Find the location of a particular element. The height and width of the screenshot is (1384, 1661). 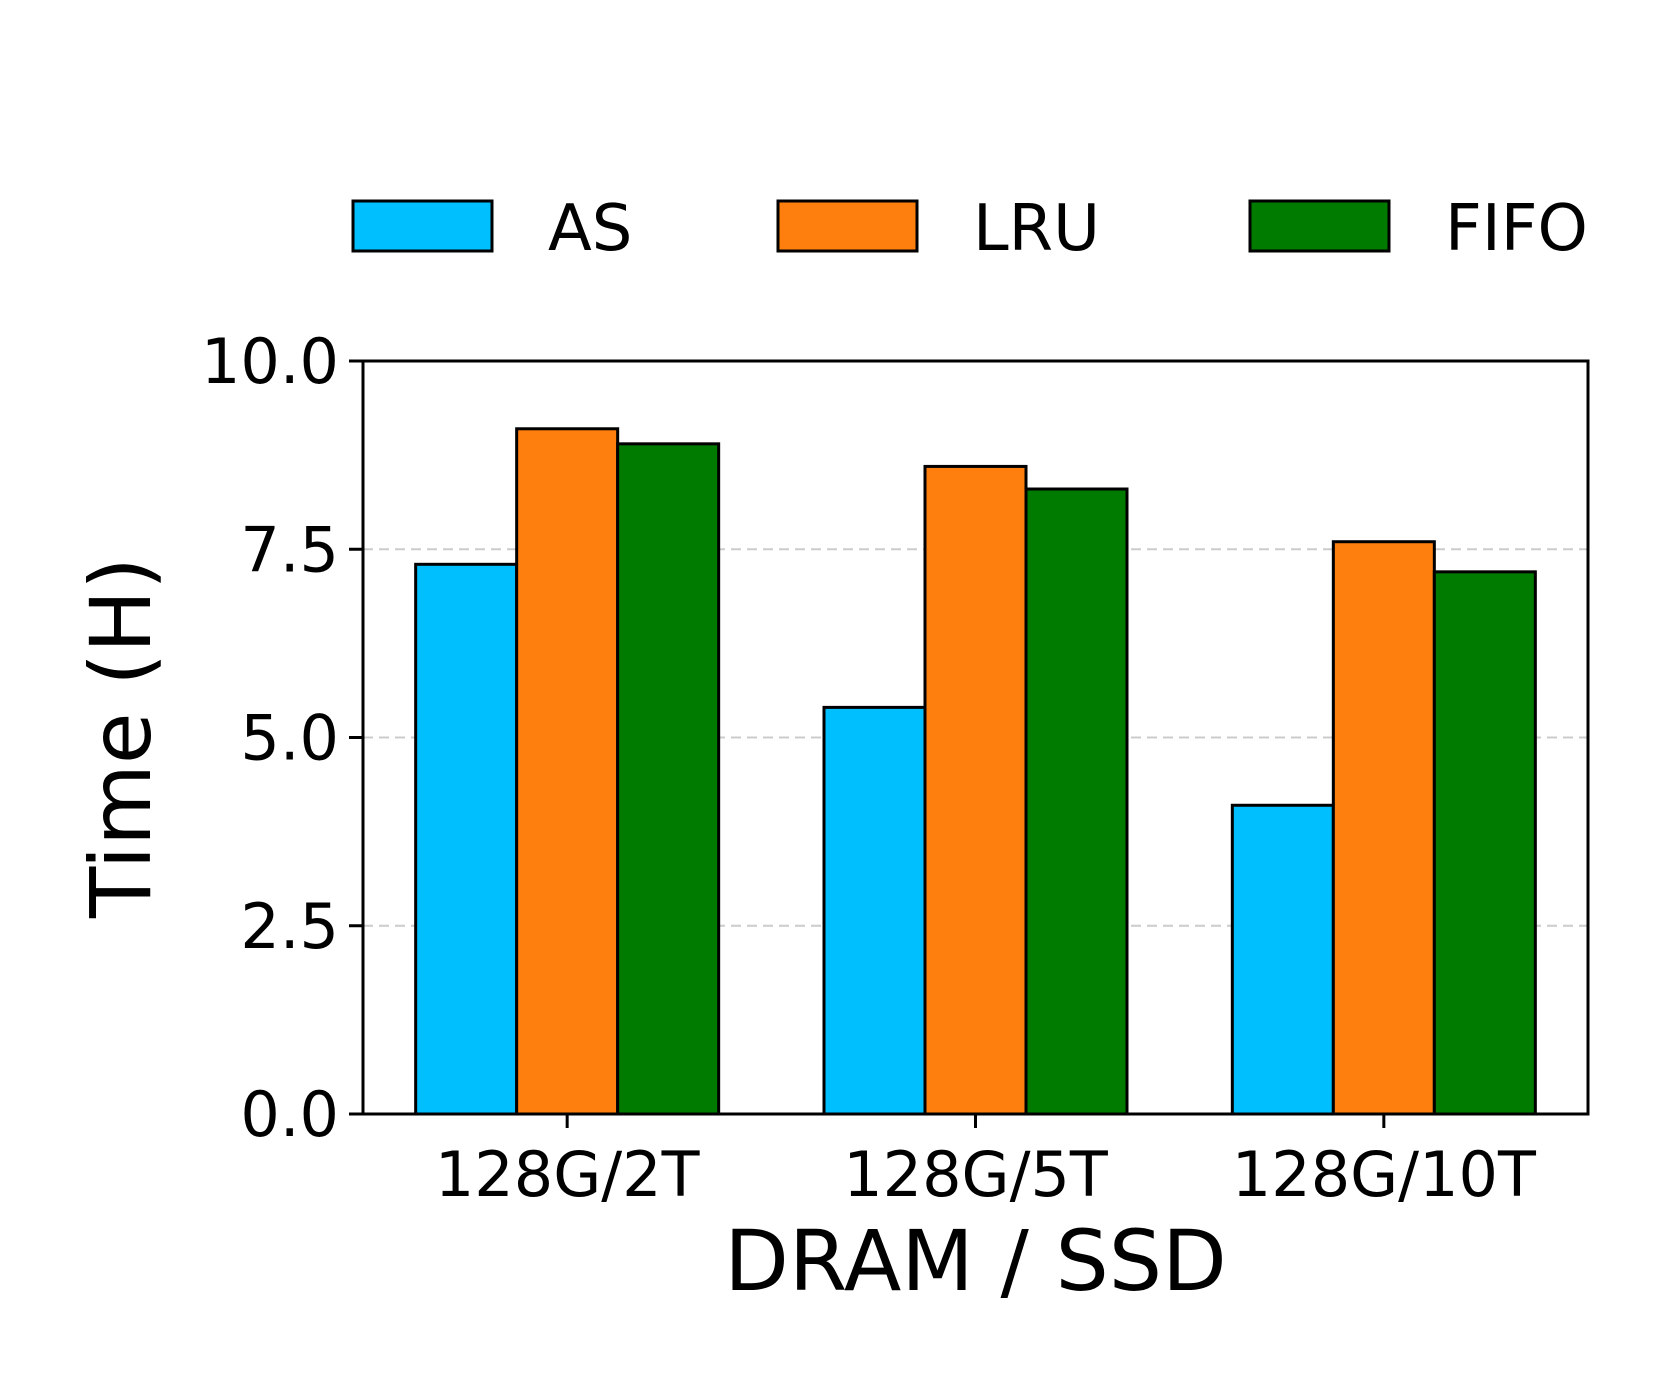

legend-label-lru: LRU is located at coordinates (1036, 229).